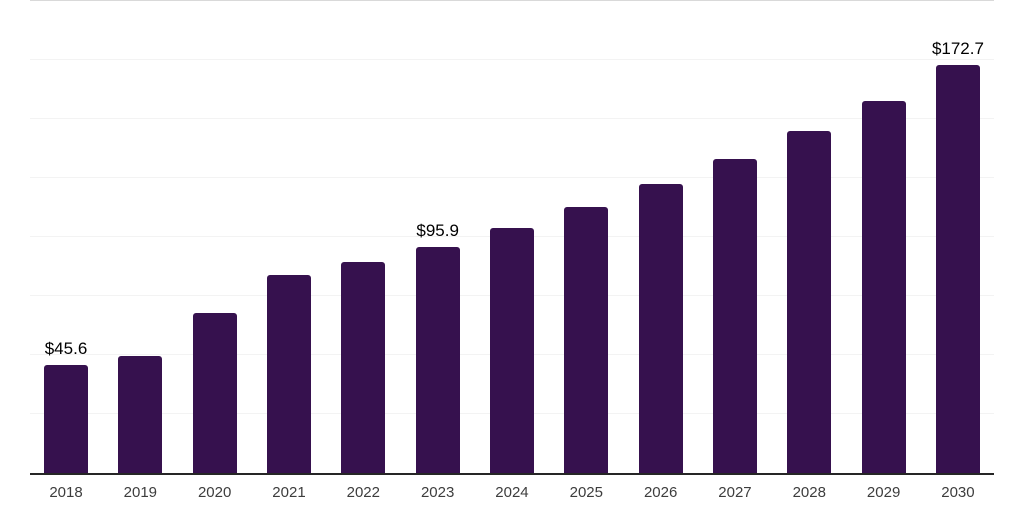 Image resolution: width=1024 pixels, height=512 pixels. I want to click on bar-2022, so click(363, 367).